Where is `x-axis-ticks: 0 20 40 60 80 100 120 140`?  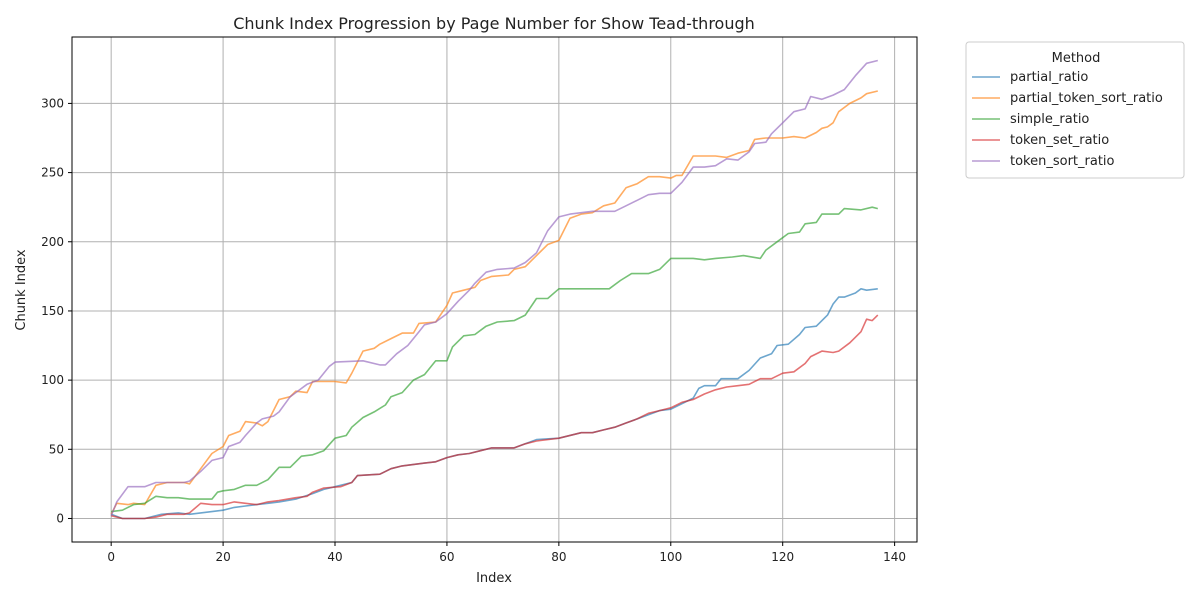
x-axis-ticks: 0 20 40 60 80 100 120 140 is located at coordinates (506, 553).